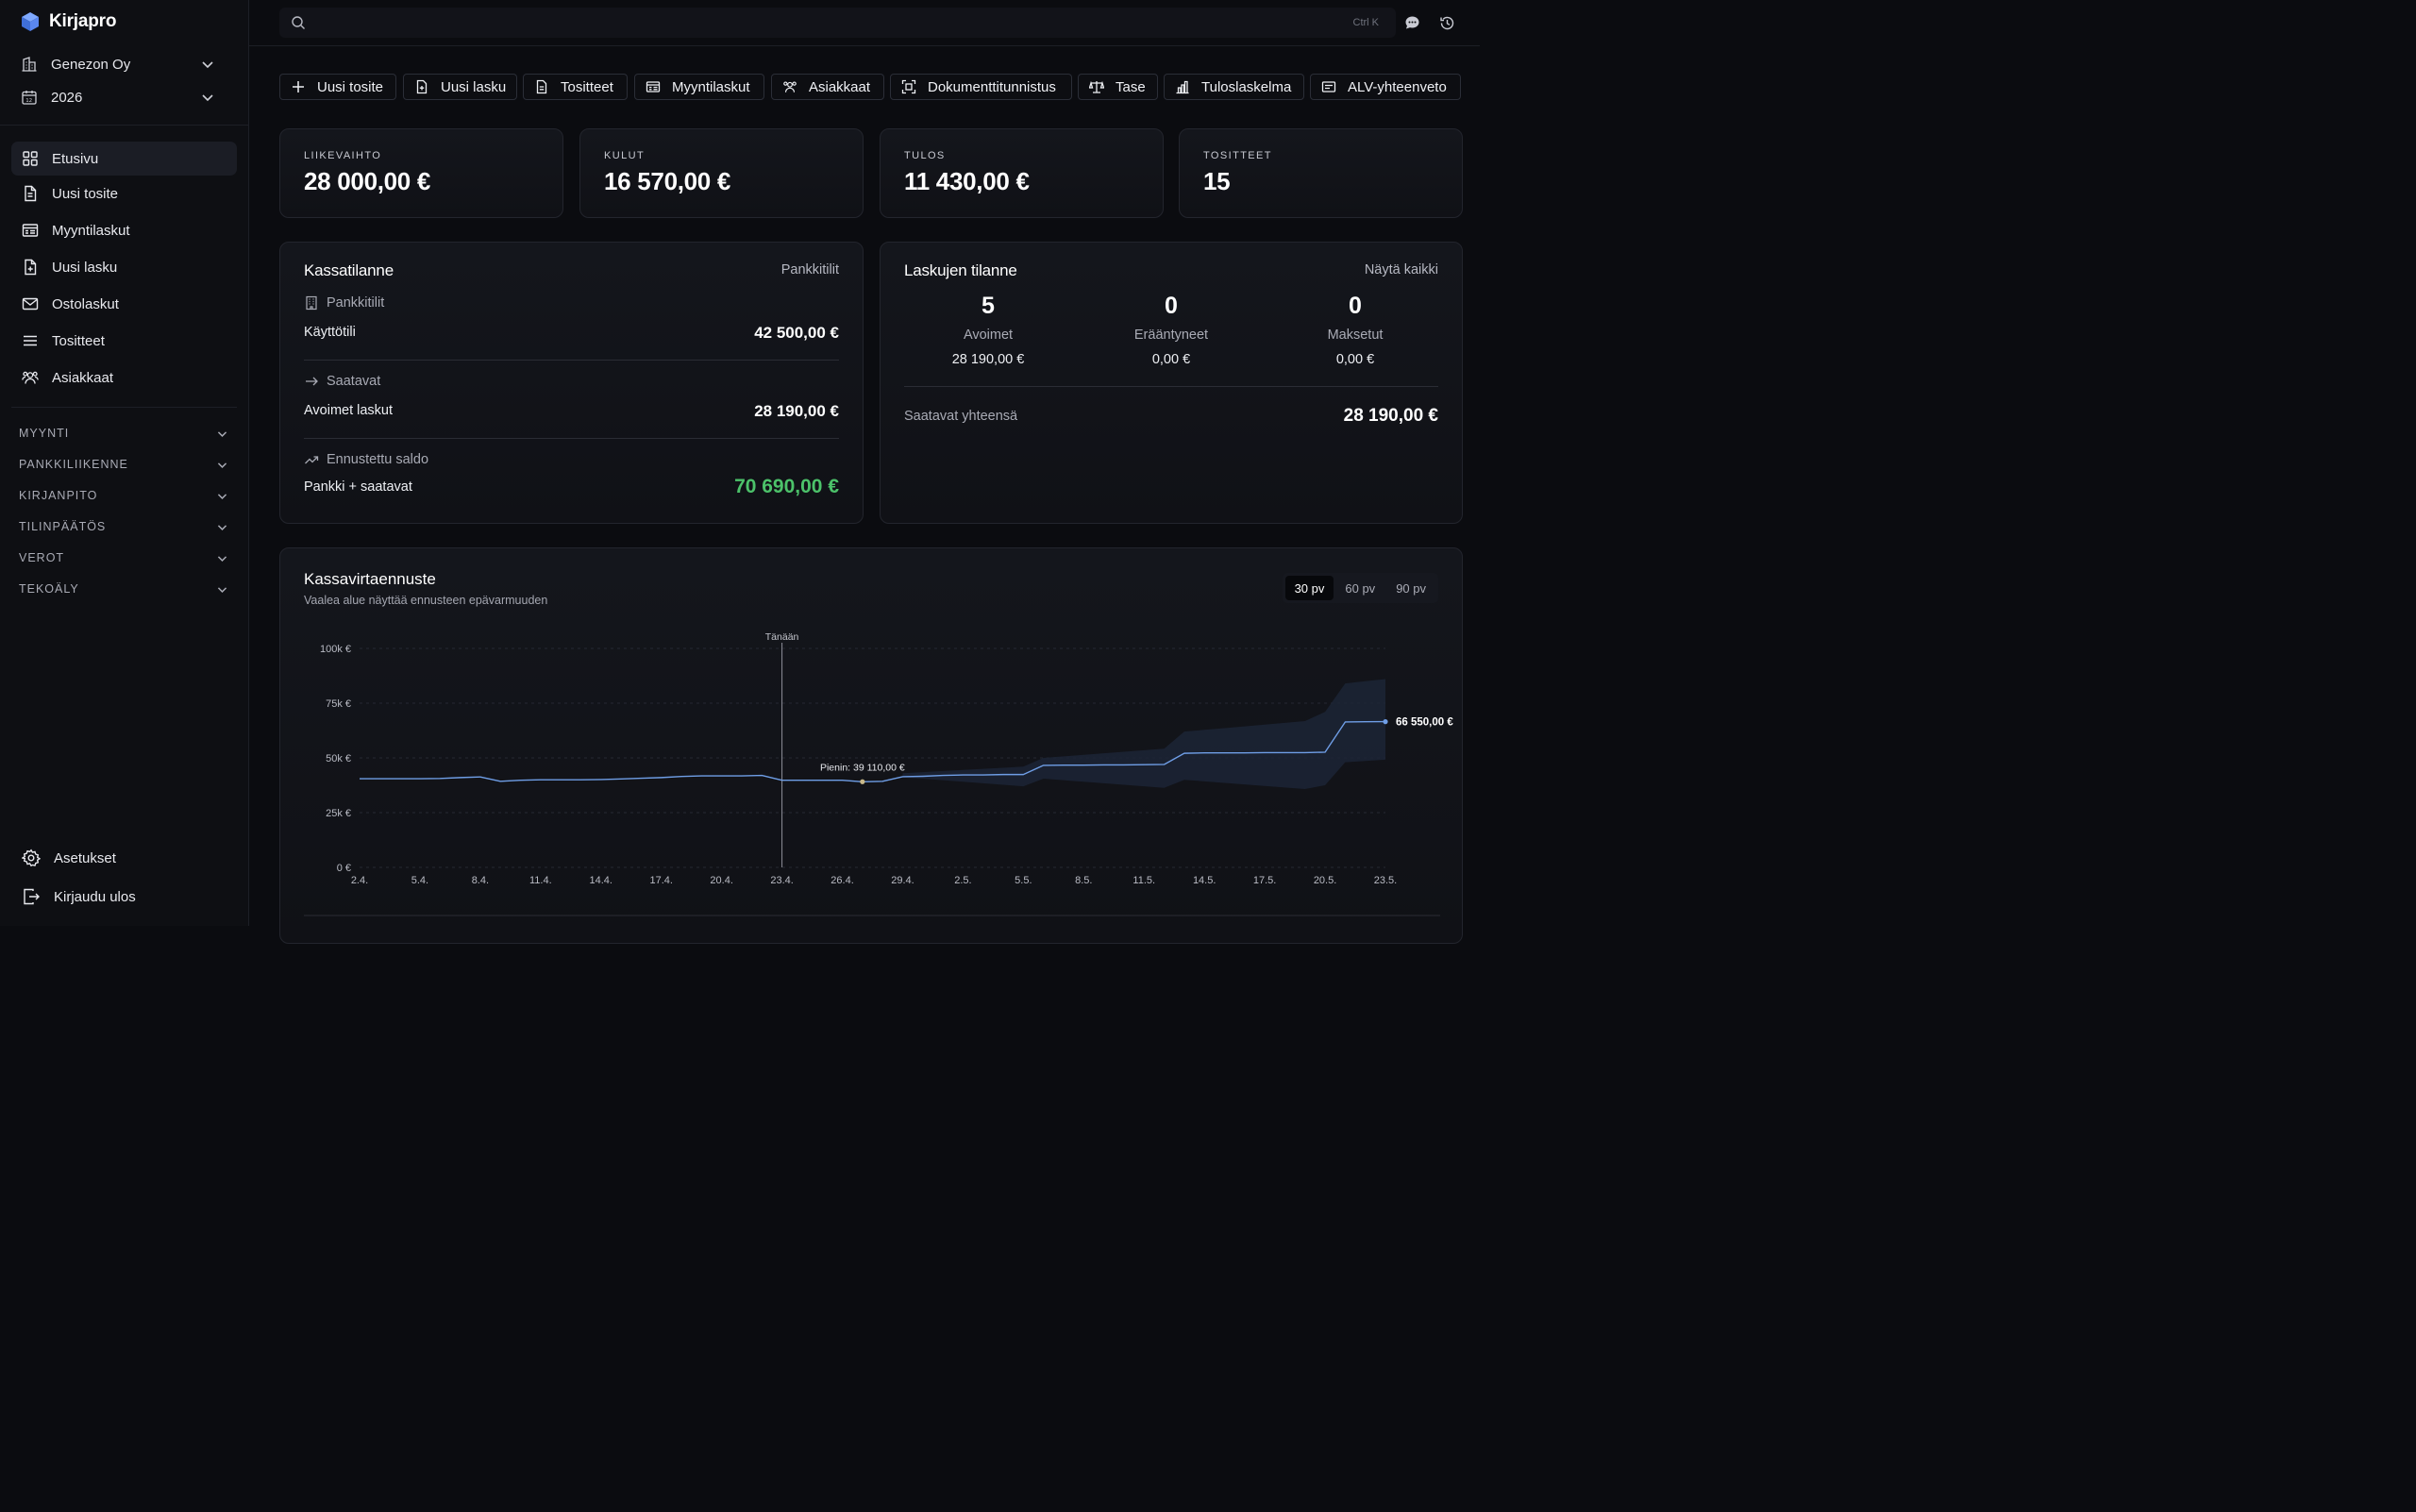  What do you see at coordinates (85, 267) in the screenshot?
I see `nav-item-label: Uusi lasku` at bounding box center [85, 267].